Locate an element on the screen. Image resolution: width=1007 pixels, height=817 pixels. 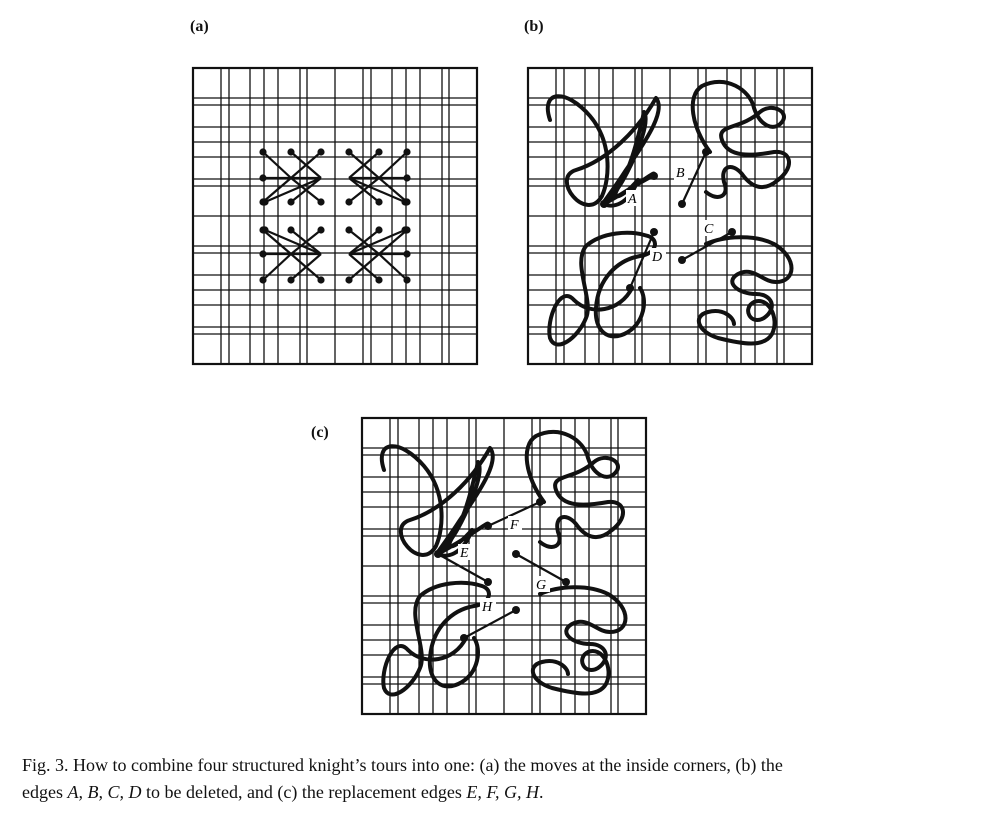
board-b-frame is located at coordinates (670, 216).